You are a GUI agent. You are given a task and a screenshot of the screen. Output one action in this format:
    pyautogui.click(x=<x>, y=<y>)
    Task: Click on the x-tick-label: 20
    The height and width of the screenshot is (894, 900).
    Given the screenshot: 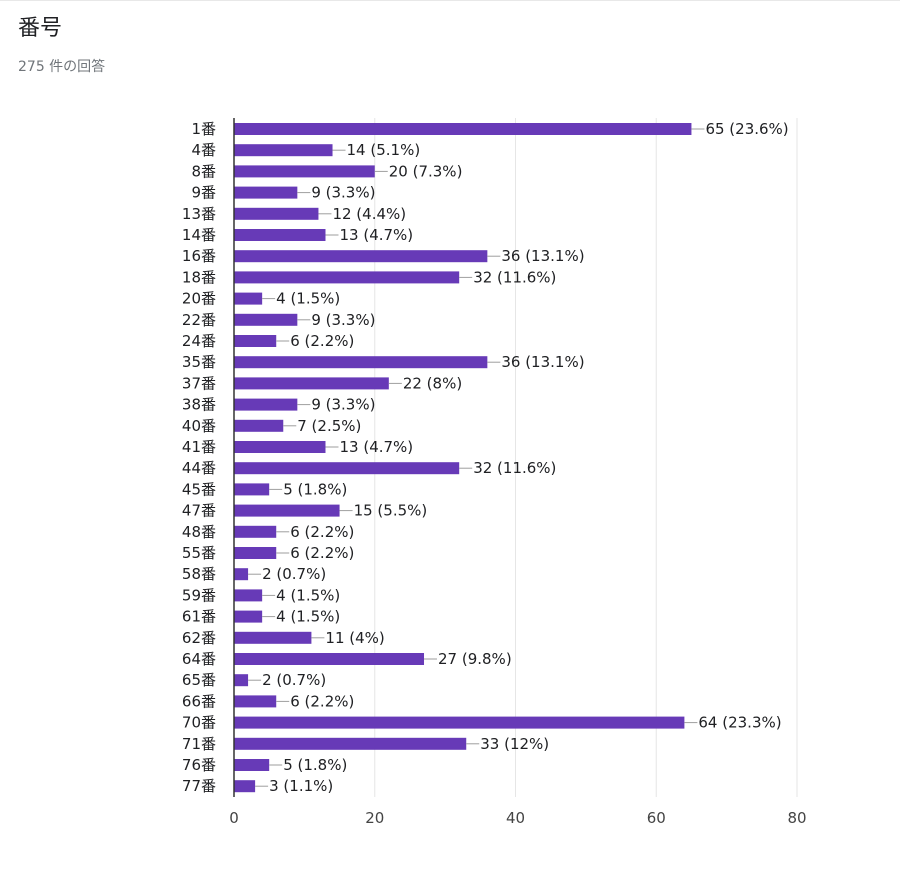 What is the action you would take?
    pyautogui.click(x=374, y=818)
    